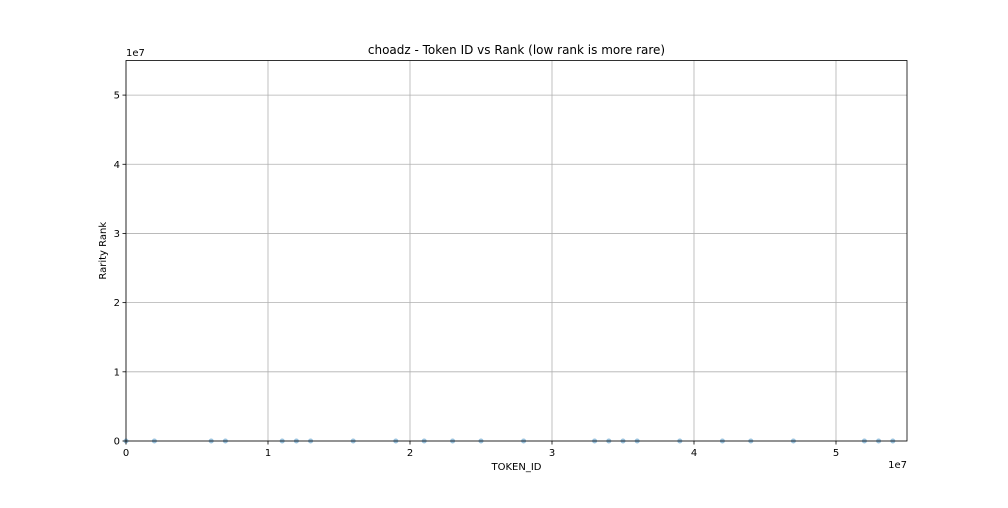 This screenshot has width=1008, height=508. I want to click on y-tick-label: 1, so click(117, 372).